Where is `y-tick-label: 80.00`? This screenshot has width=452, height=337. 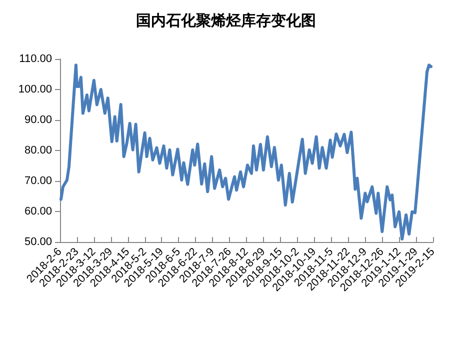
y-tick-label: 80.00 is located at coordinates (38, 150).